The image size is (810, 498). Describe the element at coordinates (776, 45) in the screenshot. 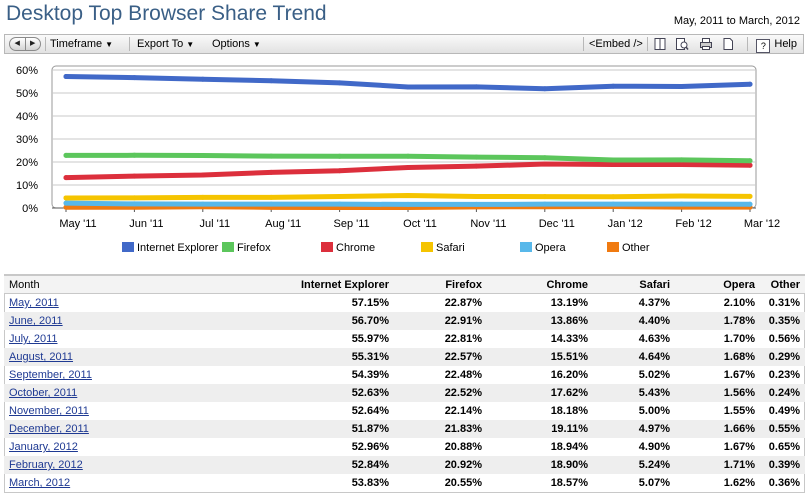

I see `help-button: ? Help` at that location.